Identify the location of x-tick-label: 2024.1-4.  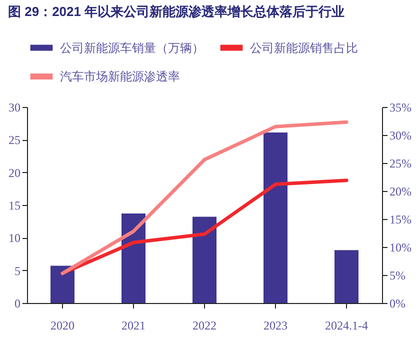
(346, 325).